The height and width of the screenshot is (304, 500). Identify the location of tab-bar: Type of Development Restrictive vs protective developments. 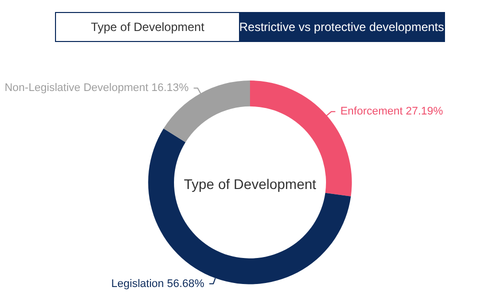
(250, 27).